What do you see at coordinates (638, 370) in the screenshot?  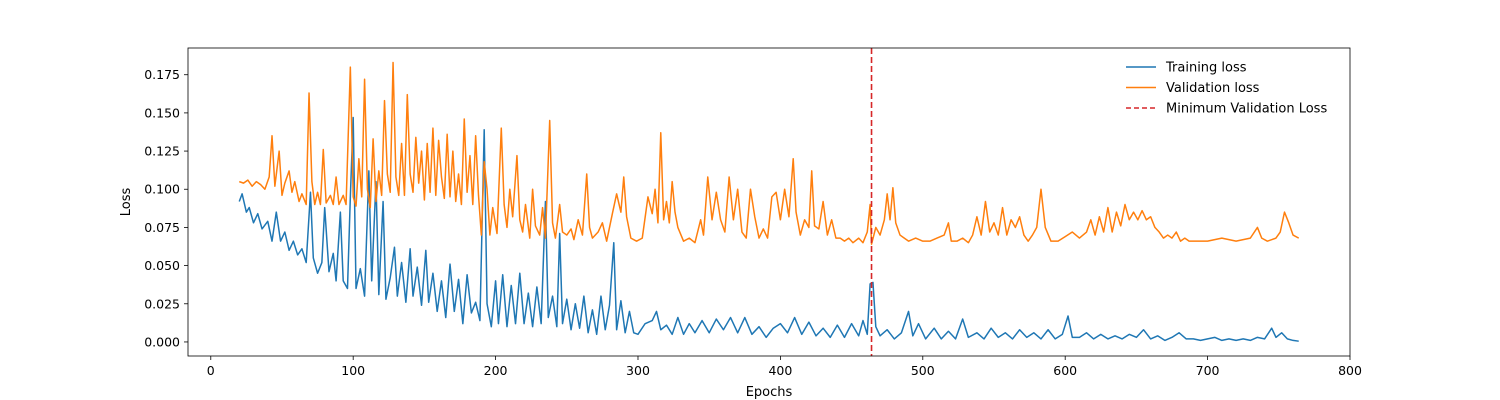 I see `x-tick-label: 300` at bounding box center [638, 370].